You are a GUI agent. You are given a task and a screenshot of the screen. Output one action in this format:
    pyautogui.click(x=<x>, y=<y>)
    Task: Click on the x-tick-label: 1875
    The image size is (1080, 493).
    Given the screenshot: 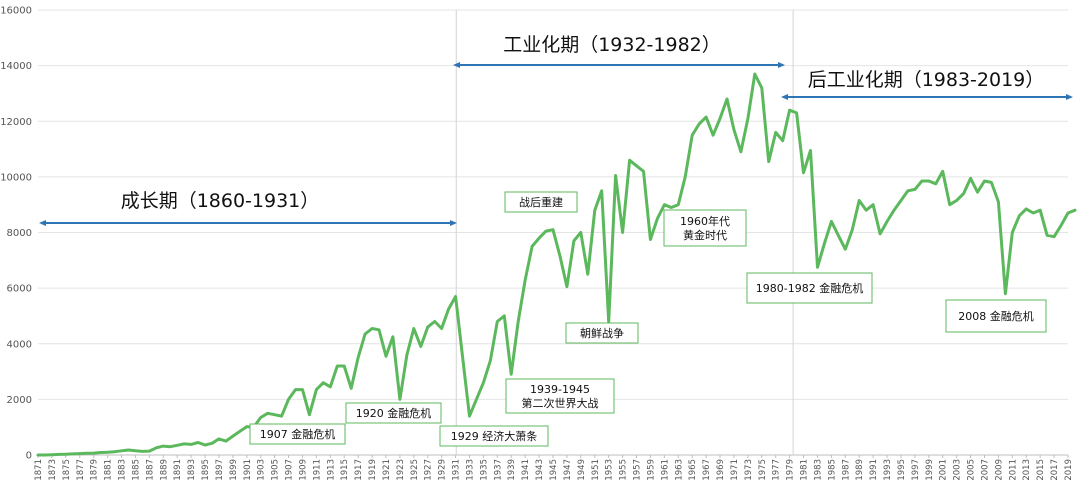 What is the action you would take?
    pyautogui.click(x=67, y=470)
    